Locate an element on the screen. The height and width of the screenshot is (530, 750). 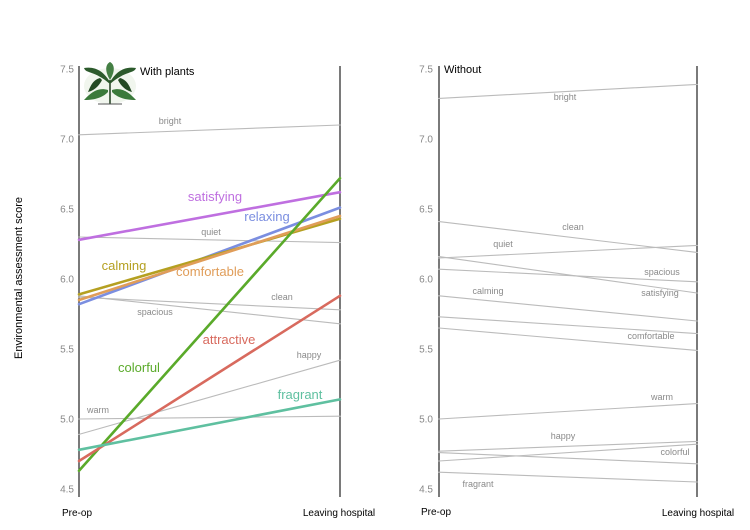
series-line-colorful is located at coordinates (568, 458).